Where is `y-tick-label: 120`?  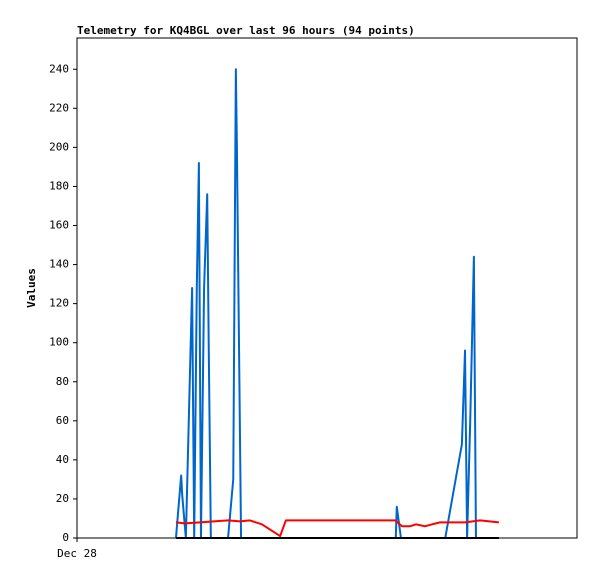 y-tick-label: 120 is located at coordinates (59, 303).